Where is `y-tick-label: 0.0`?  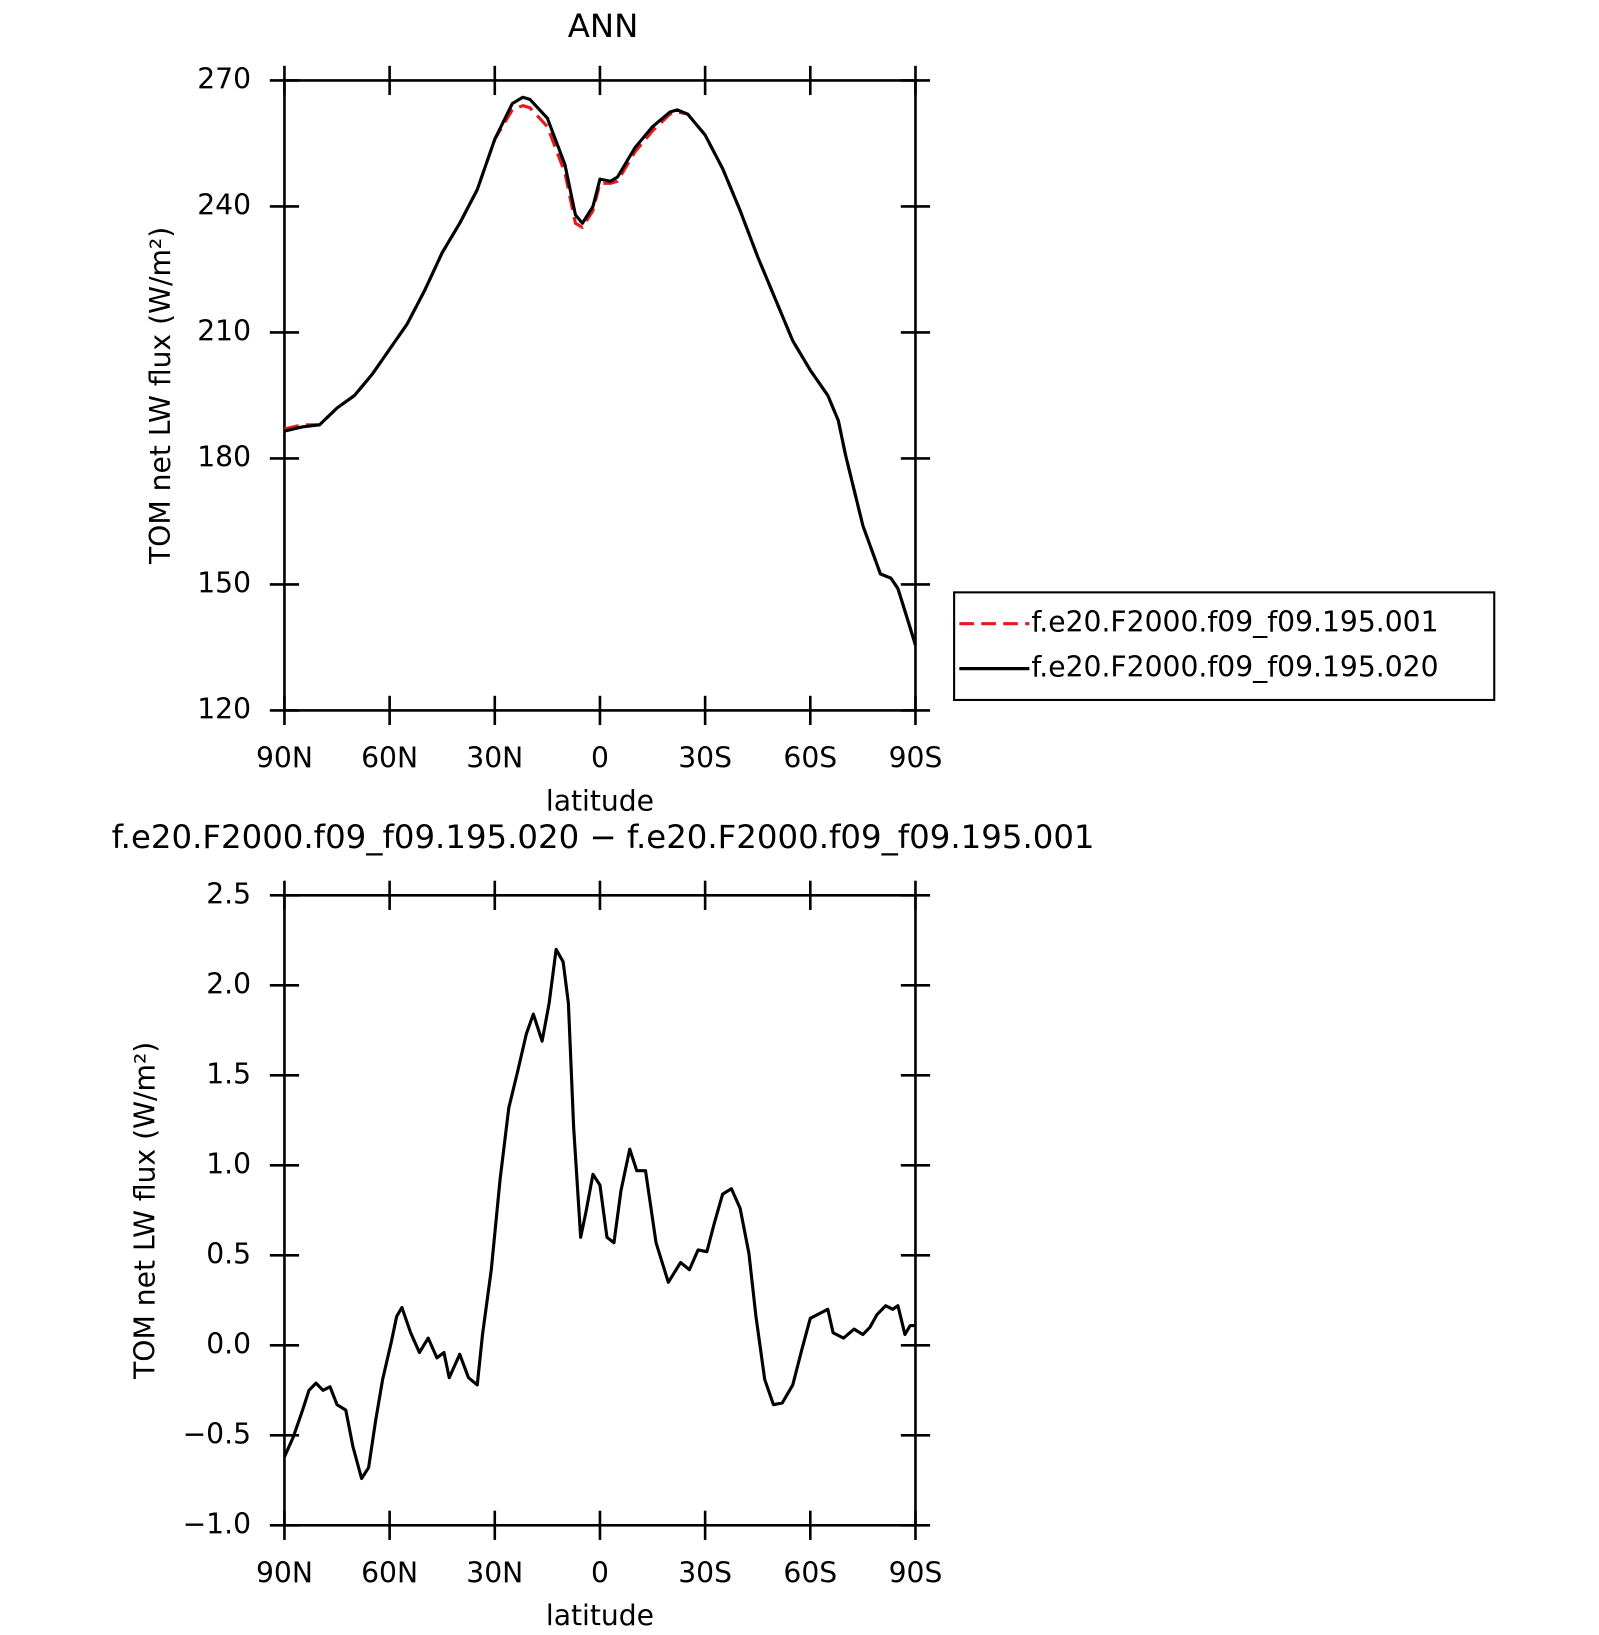
y-tick-label: 0.0 is located at coordinates (228, 1343).